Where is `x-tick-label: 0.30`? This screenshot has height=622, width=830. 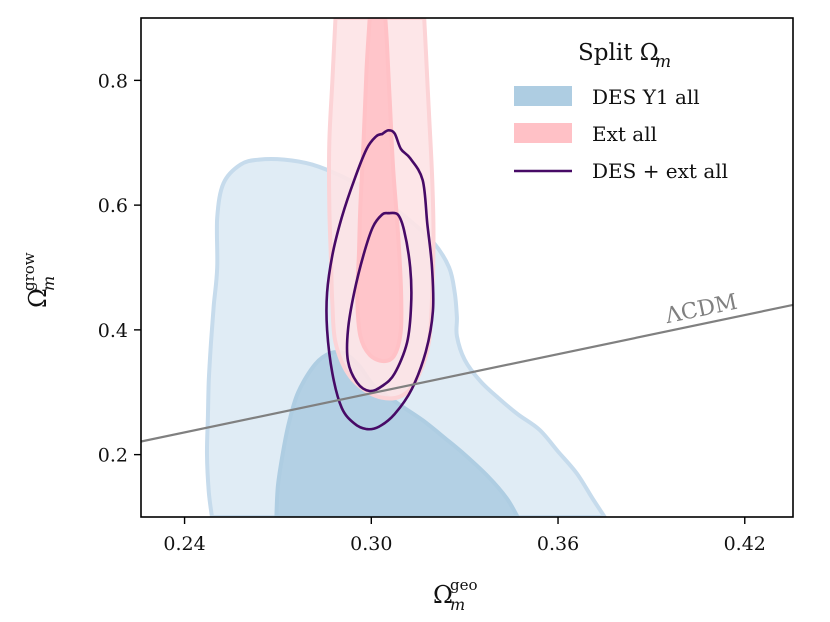 x-tick-label: 0.30 is located at coordinates (371, 544).